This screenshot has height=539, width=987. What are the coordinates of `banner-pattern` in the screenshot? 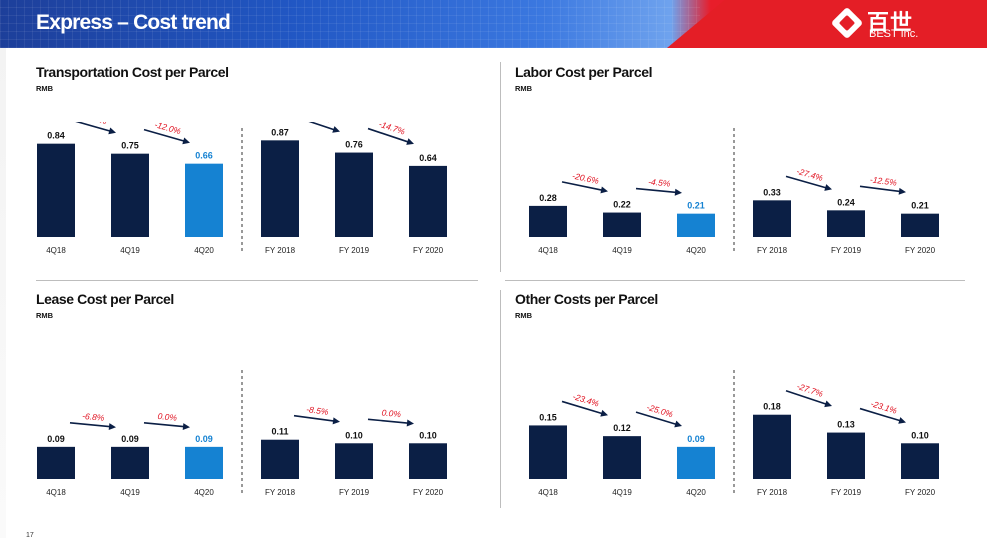 It's located at (350, 24).